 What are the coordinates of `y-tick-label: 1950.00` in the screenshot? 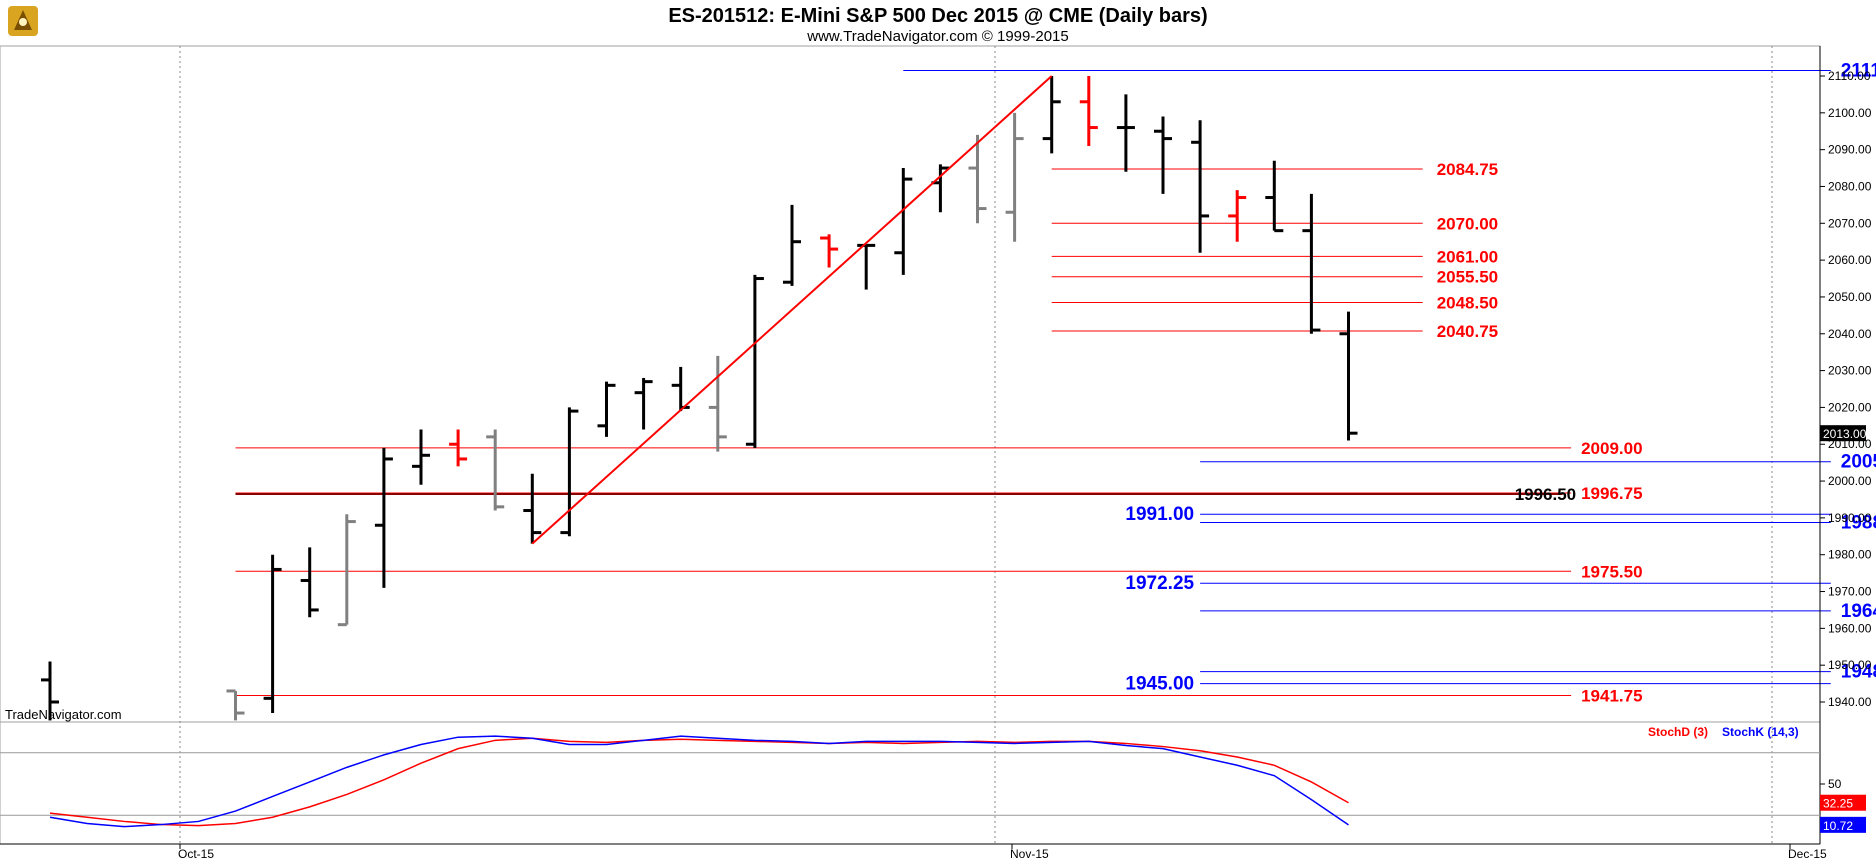 It's located at (1850, 665).